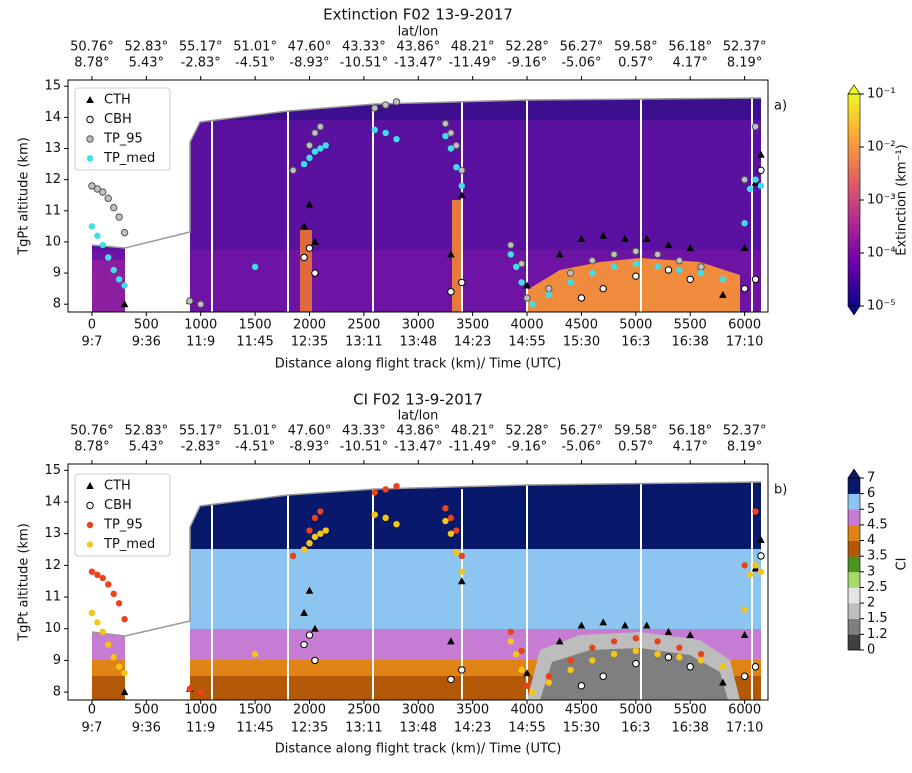  I want to click on x-tick-label: 2500, so click(363, 325).